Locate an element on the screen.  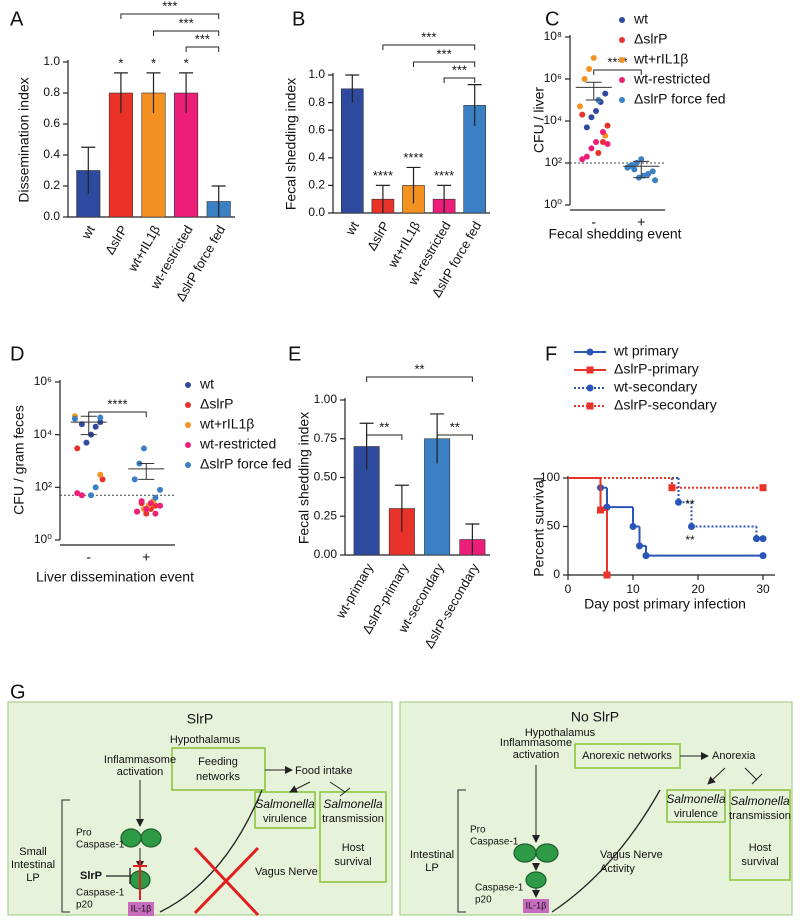
arrow is located at coordinates (300, 787).